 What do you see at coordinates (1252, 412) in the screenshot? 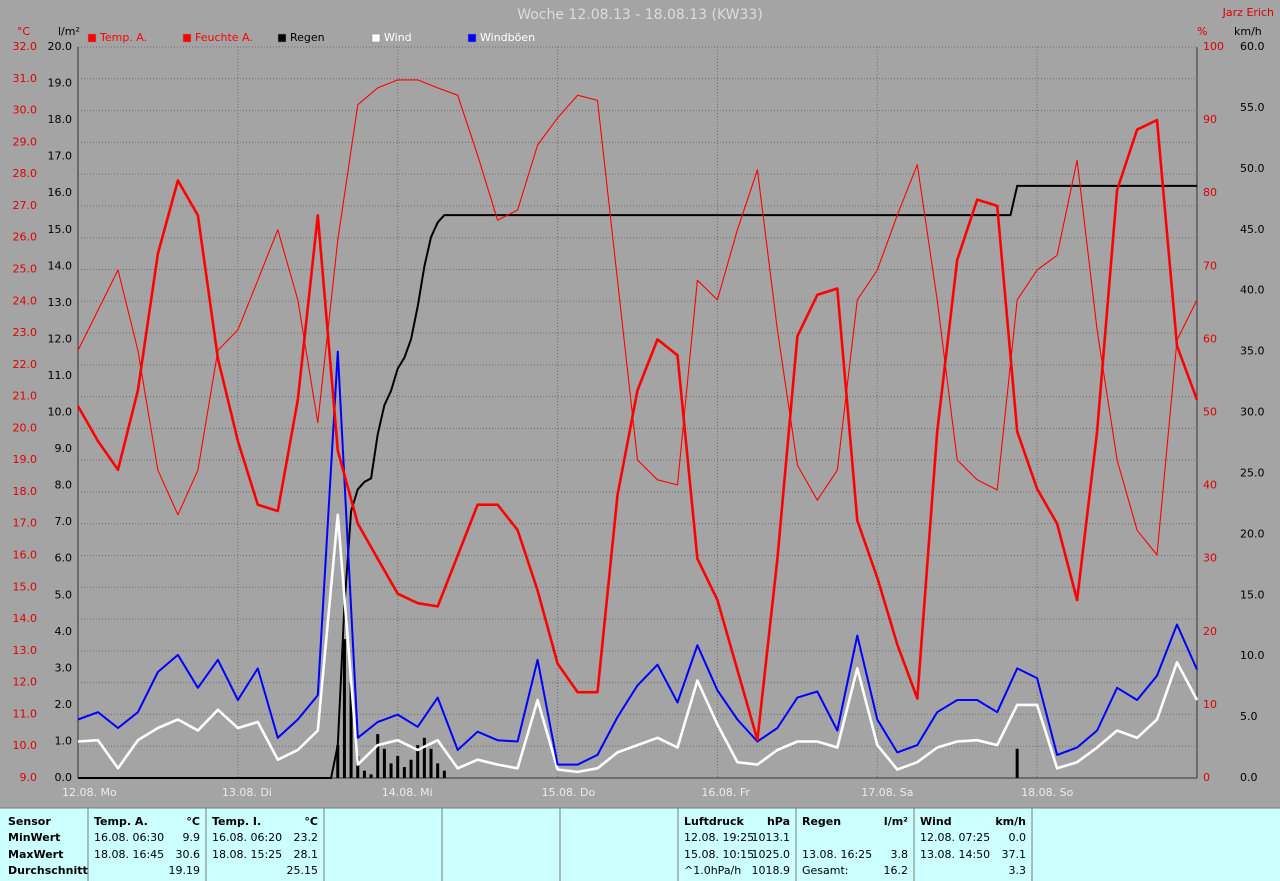
I see `y4-tick-label: 30.0` at bounding box center [1252, 412].